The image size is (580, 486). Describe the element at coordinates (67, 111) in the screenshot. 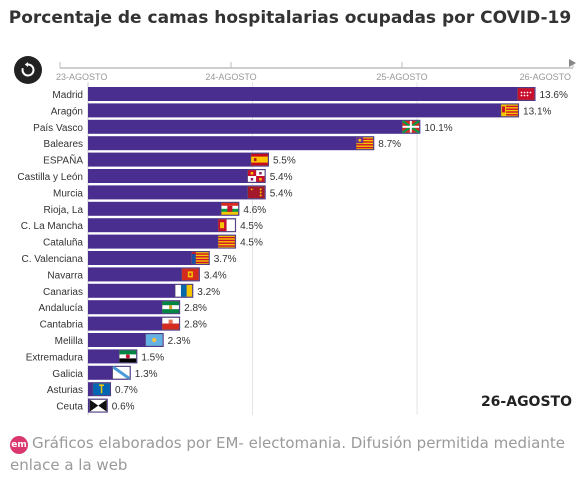

I see `category-label: Aragón` at that location.